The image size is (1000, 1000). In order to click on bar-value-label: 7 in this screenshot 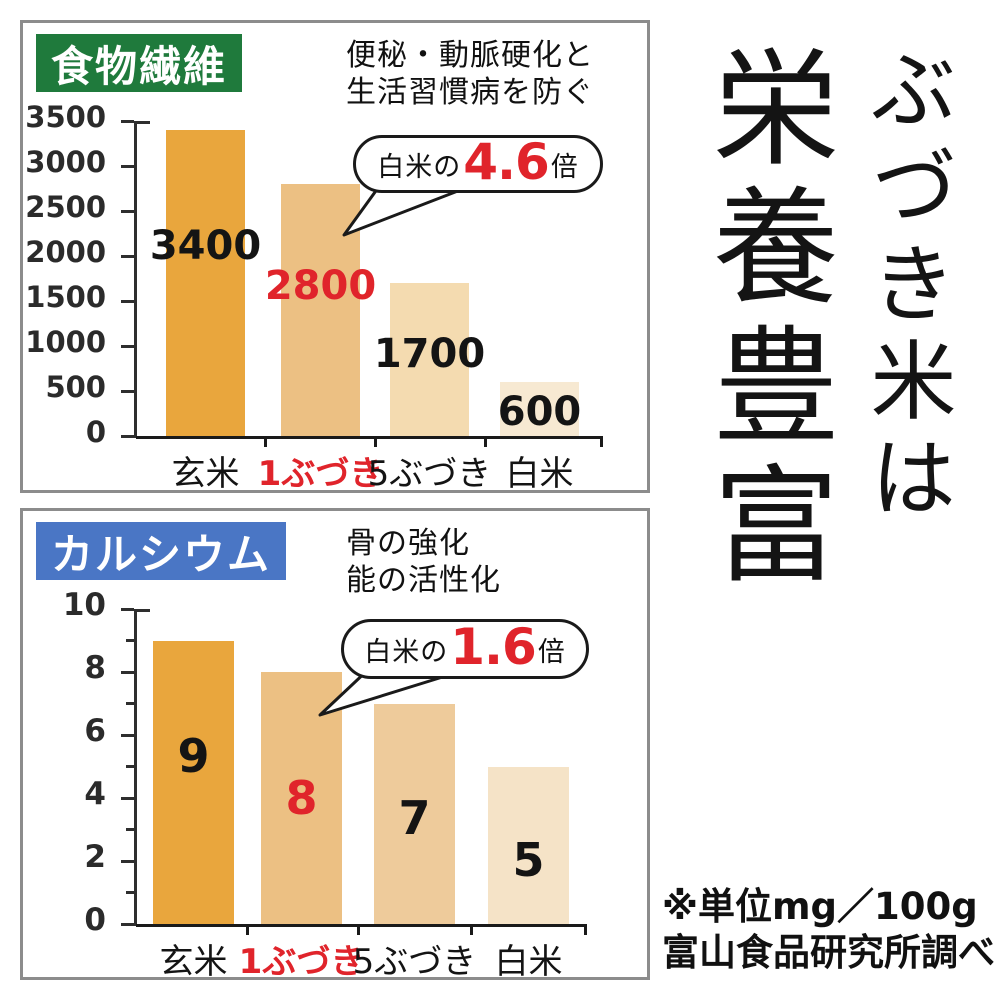, I will do `click(414, 818)`.